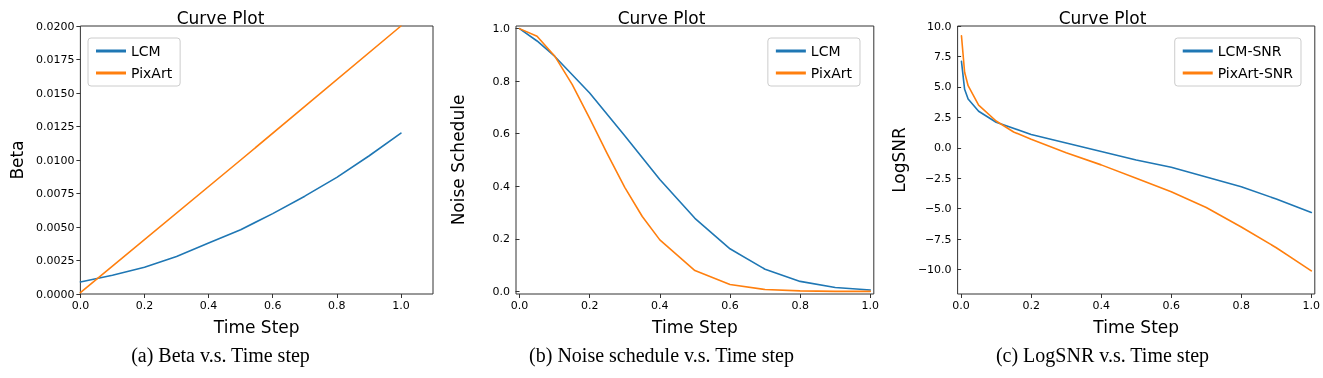 This screenshot has width=1323, height=378. I want to click on y-tick-label: 0.0025, so click(55, 260).